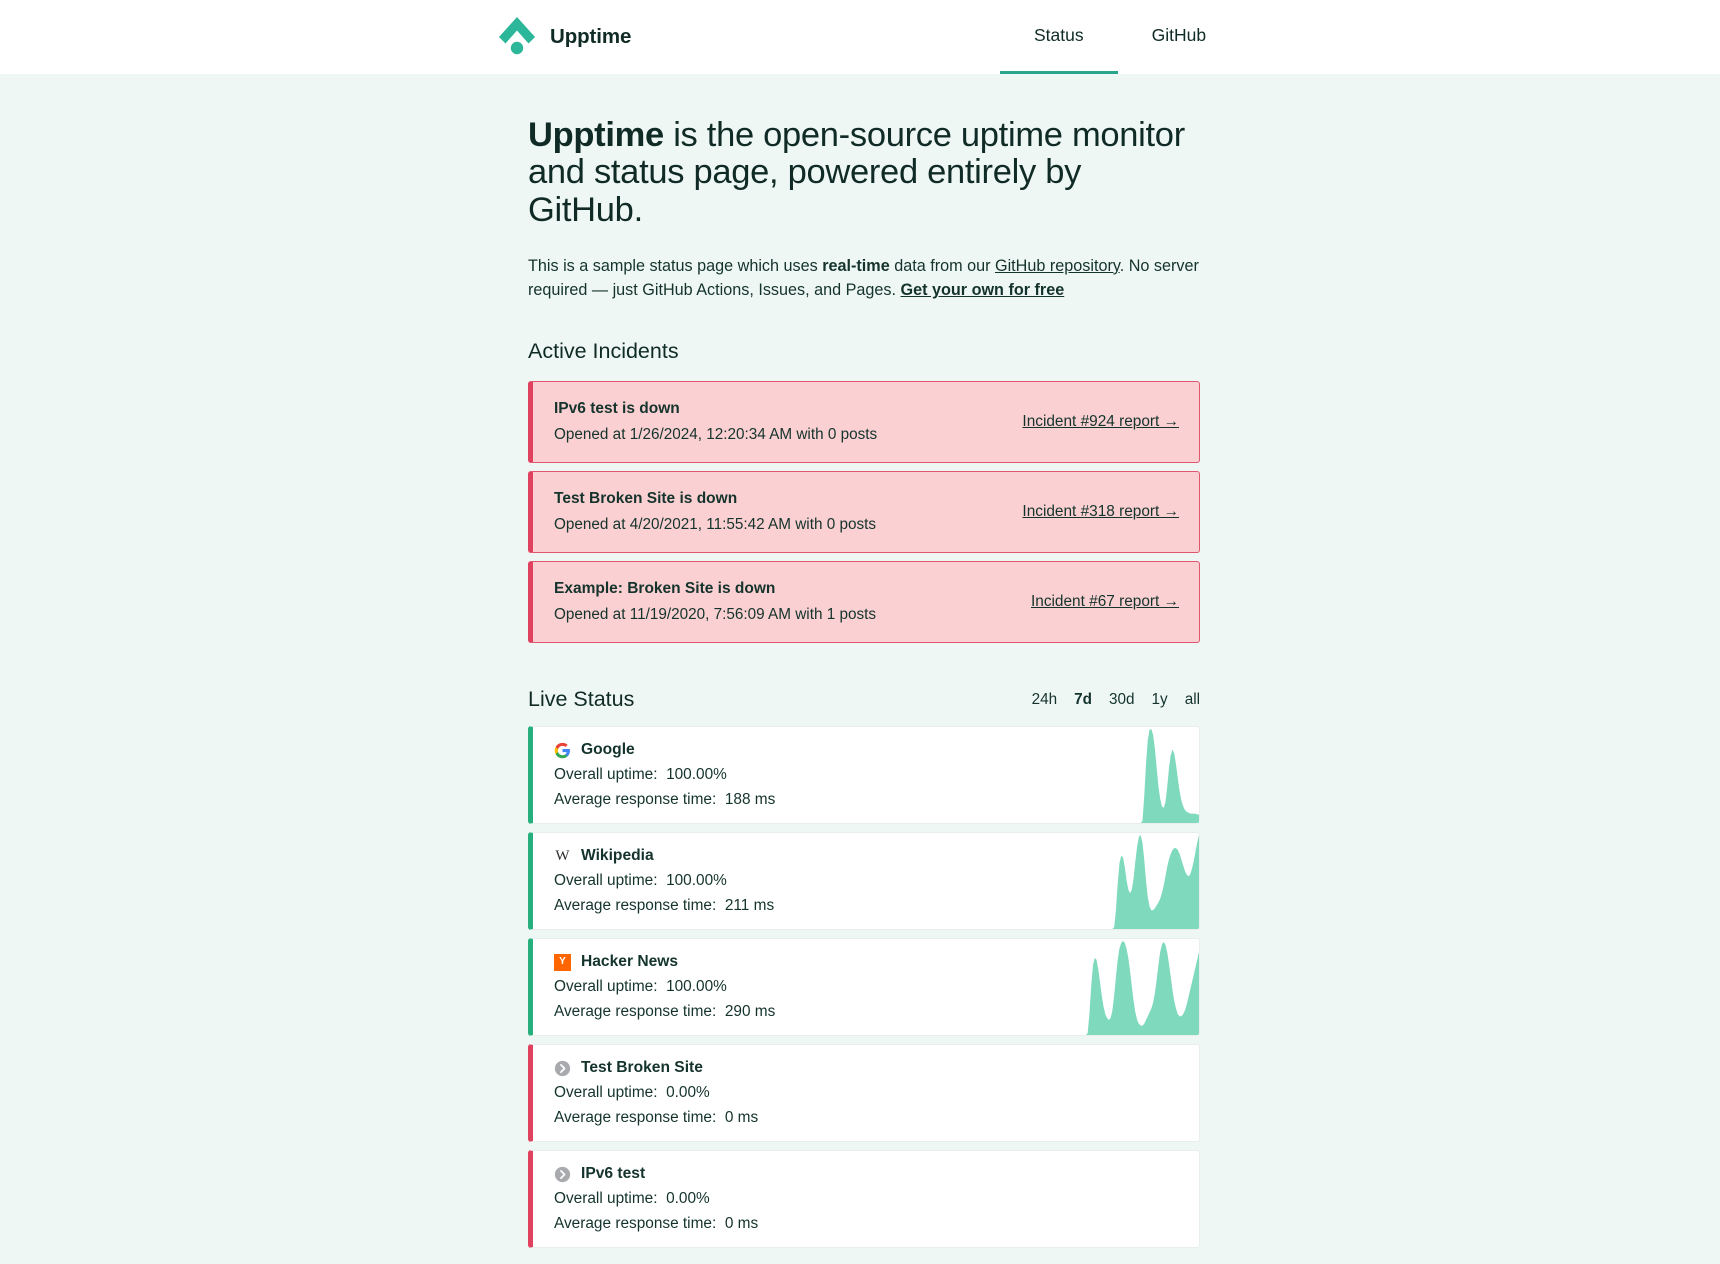  Describe the element at coordinates (750, 1011) in the screenshot. I see `response-value: 290 ms` at that location.